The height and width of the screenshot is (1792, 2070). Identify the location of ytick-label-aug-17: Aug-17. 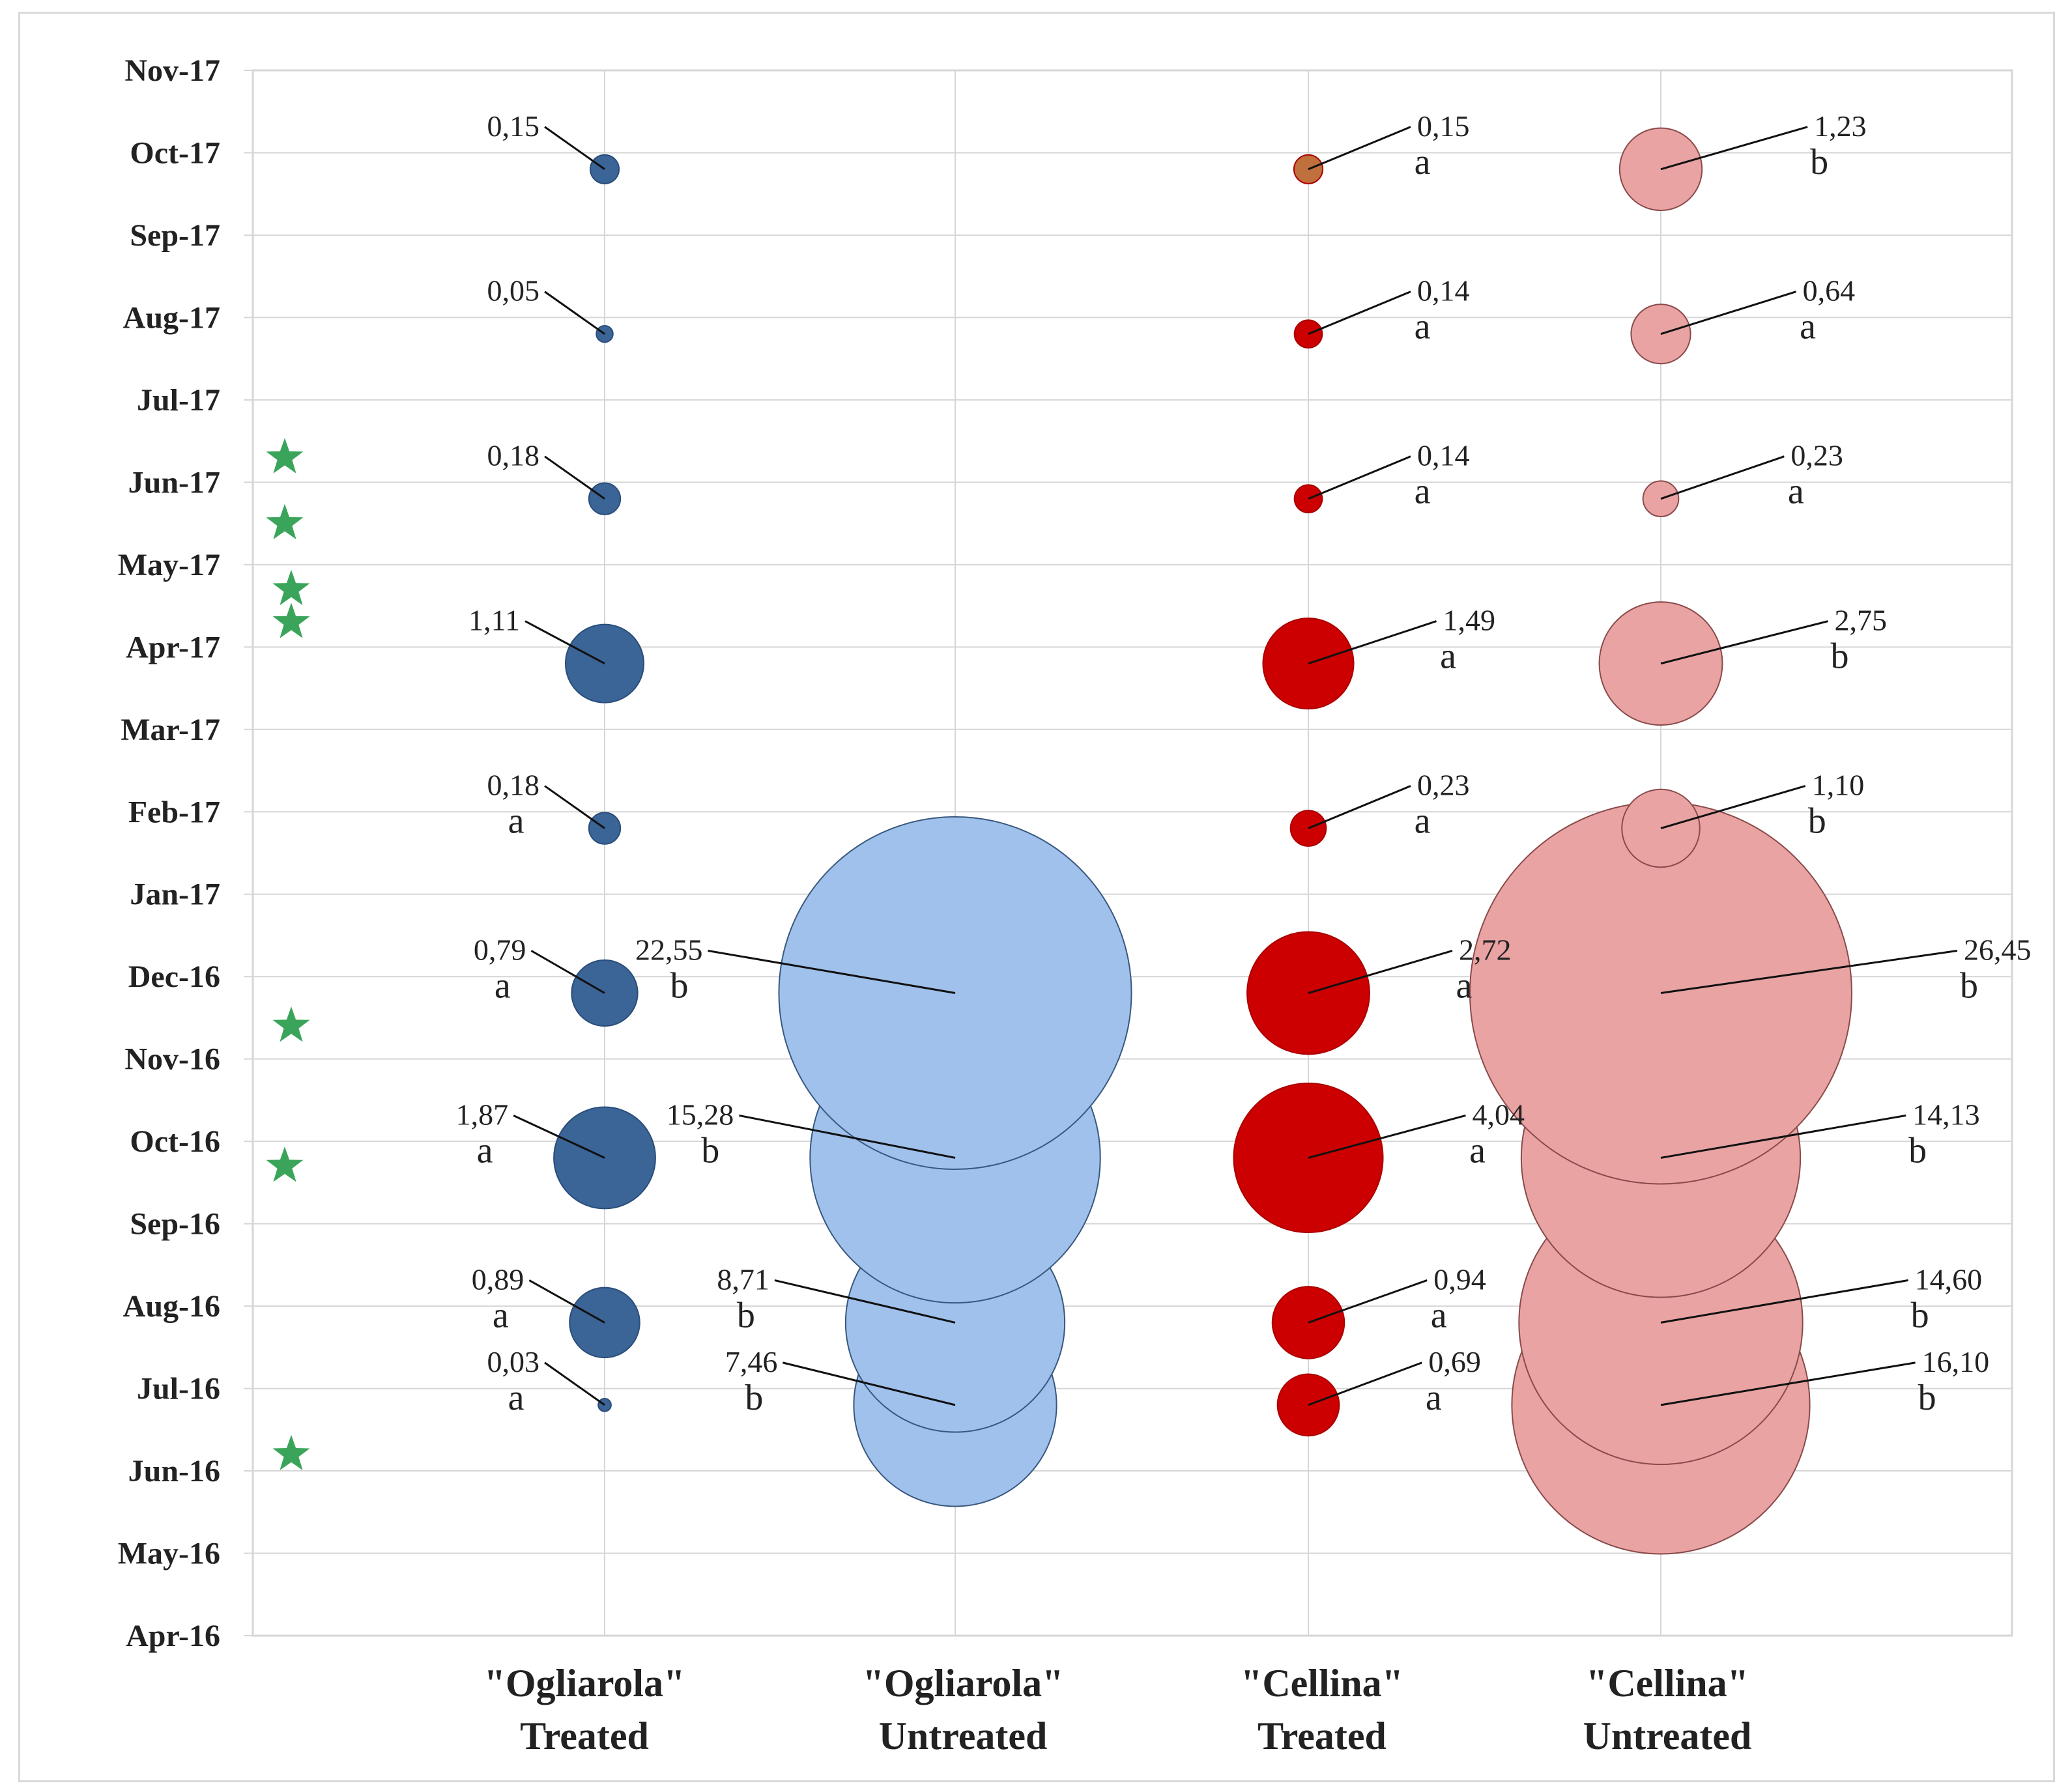
(171, 317).